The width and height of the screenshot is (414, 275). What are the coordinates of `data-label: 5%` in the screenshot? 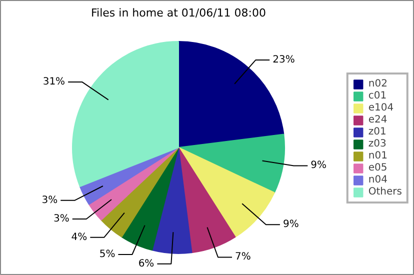 It's located at (107, 254).